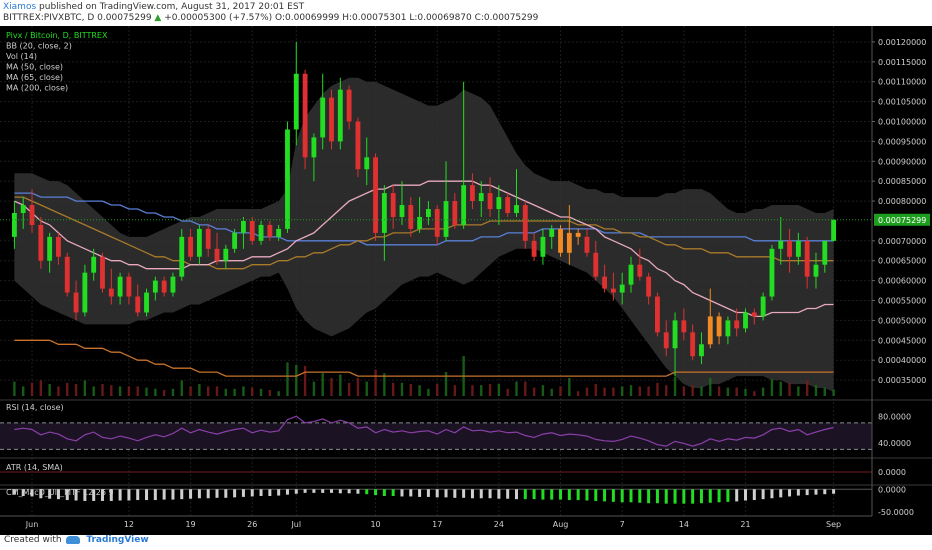 The height and width of the screenshot is (550, 932). What do you see at coordinates (902, 122) in the screenshot?
I see `price-tick-label: 0.00100000` at bounding box center [902, 122].